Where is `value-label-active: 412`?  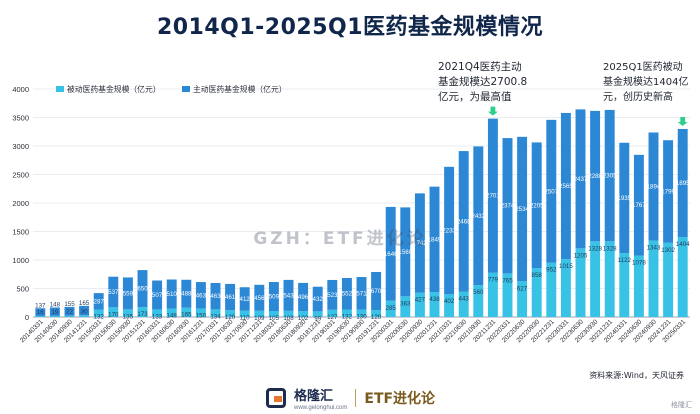
value-label-active: 412 is located at coordinates (245, 299).